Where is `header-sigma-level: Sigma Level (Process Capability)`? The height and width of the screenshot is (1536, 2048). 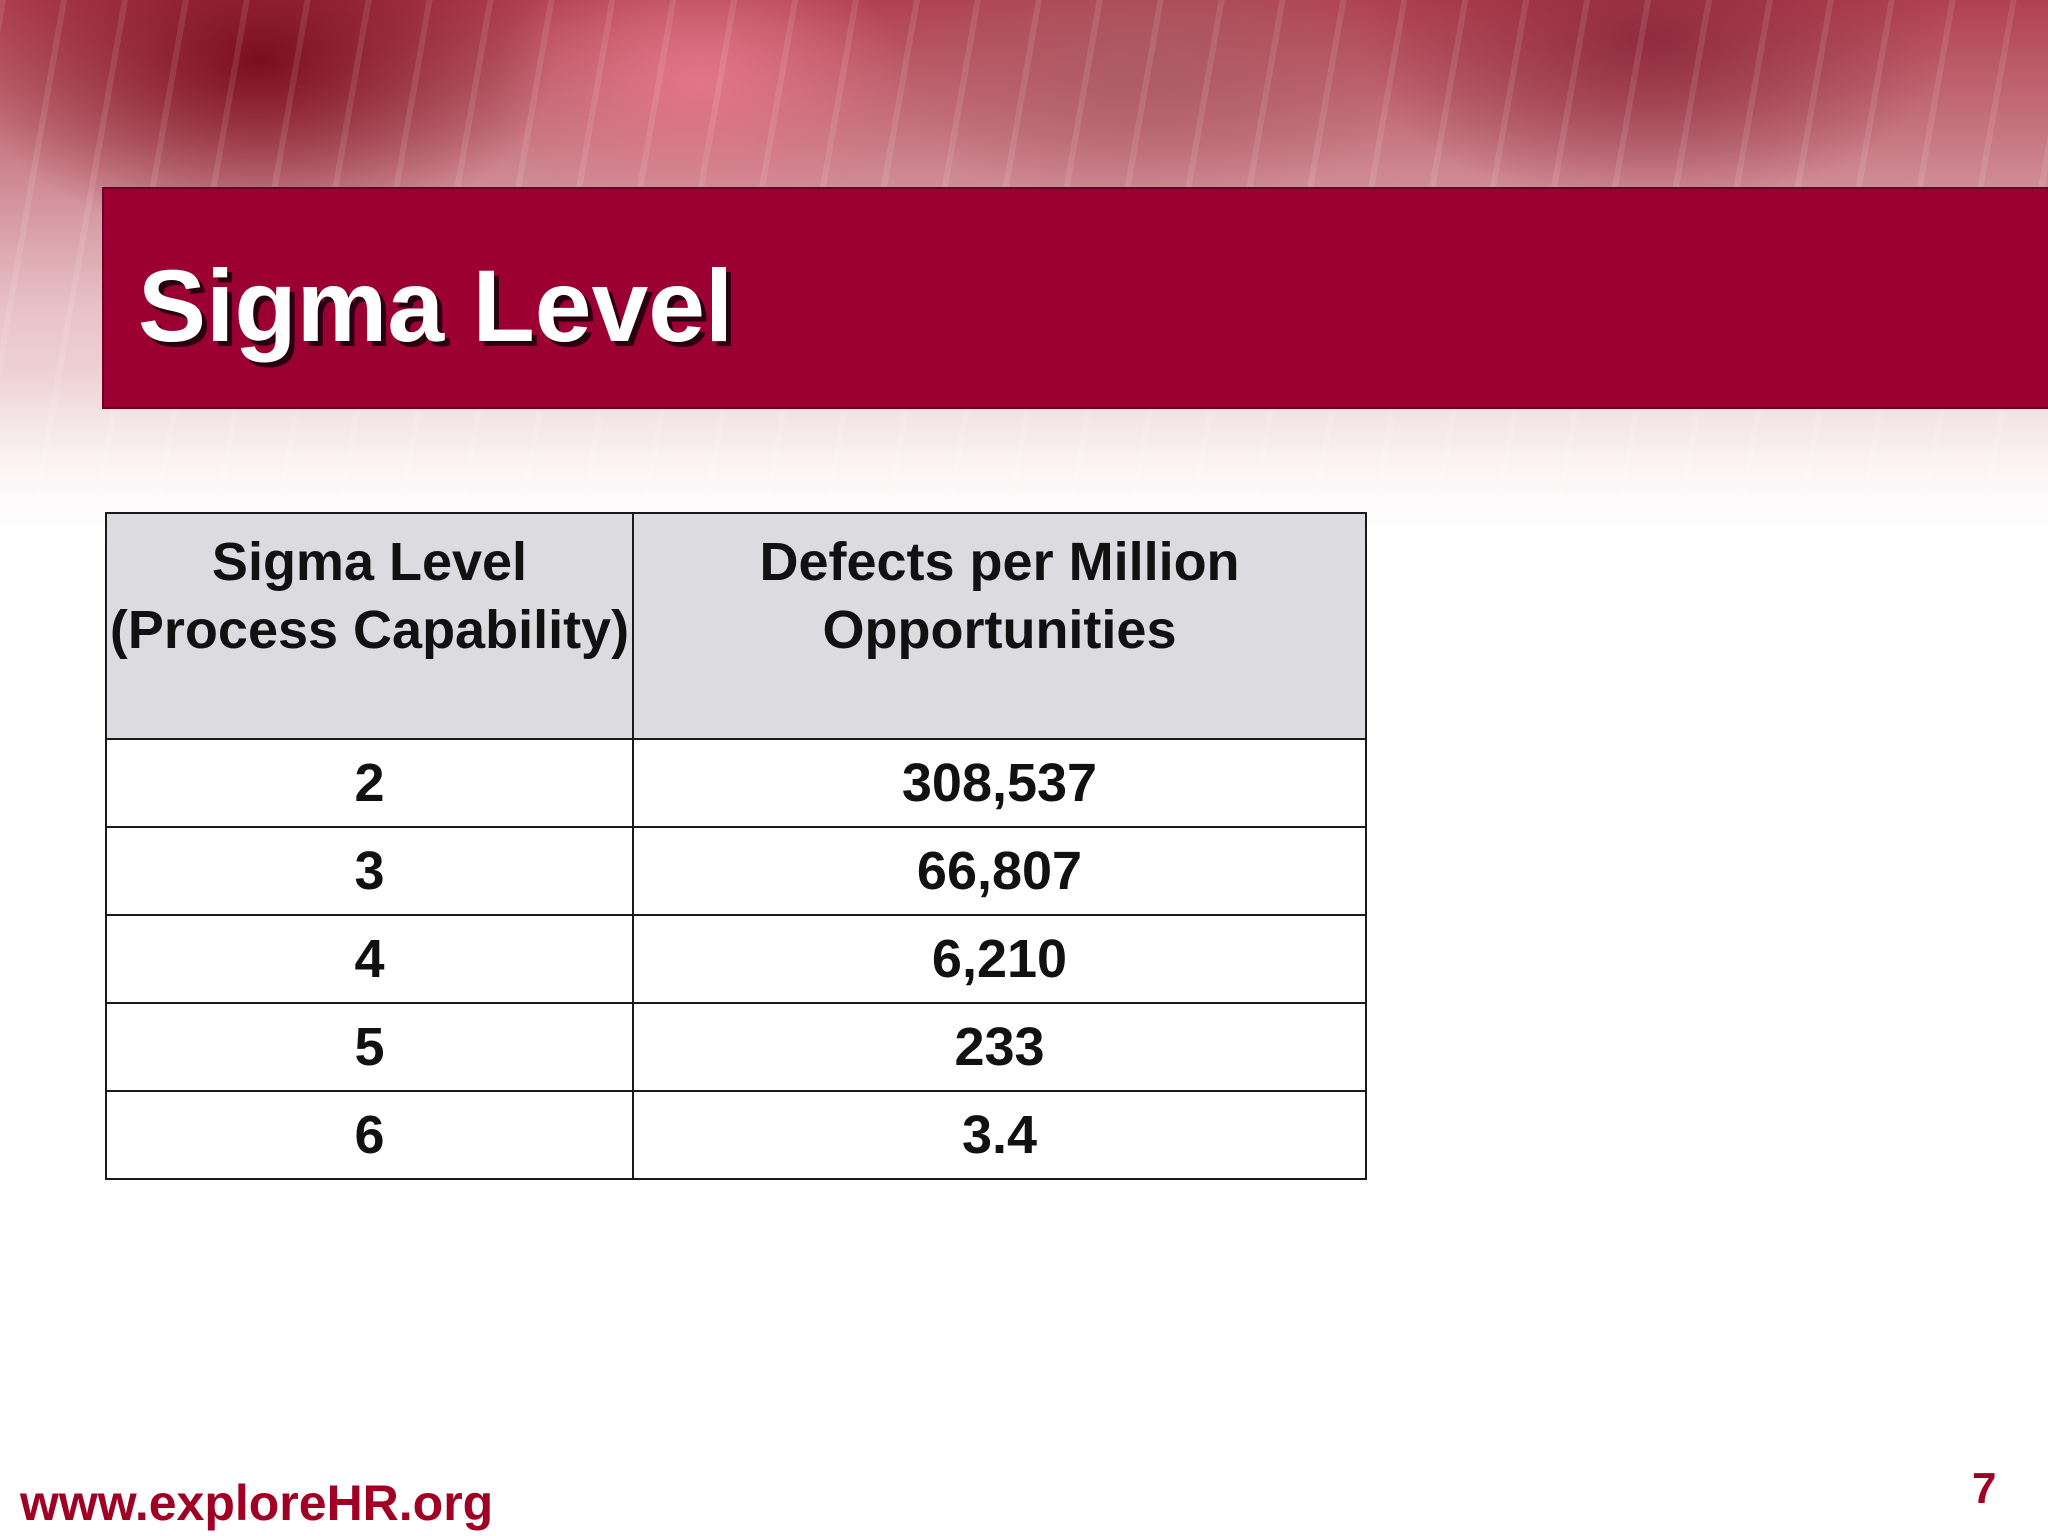 header-sigma-level: Sigma Level (Process Capability) is located at coordinates (369, 626).